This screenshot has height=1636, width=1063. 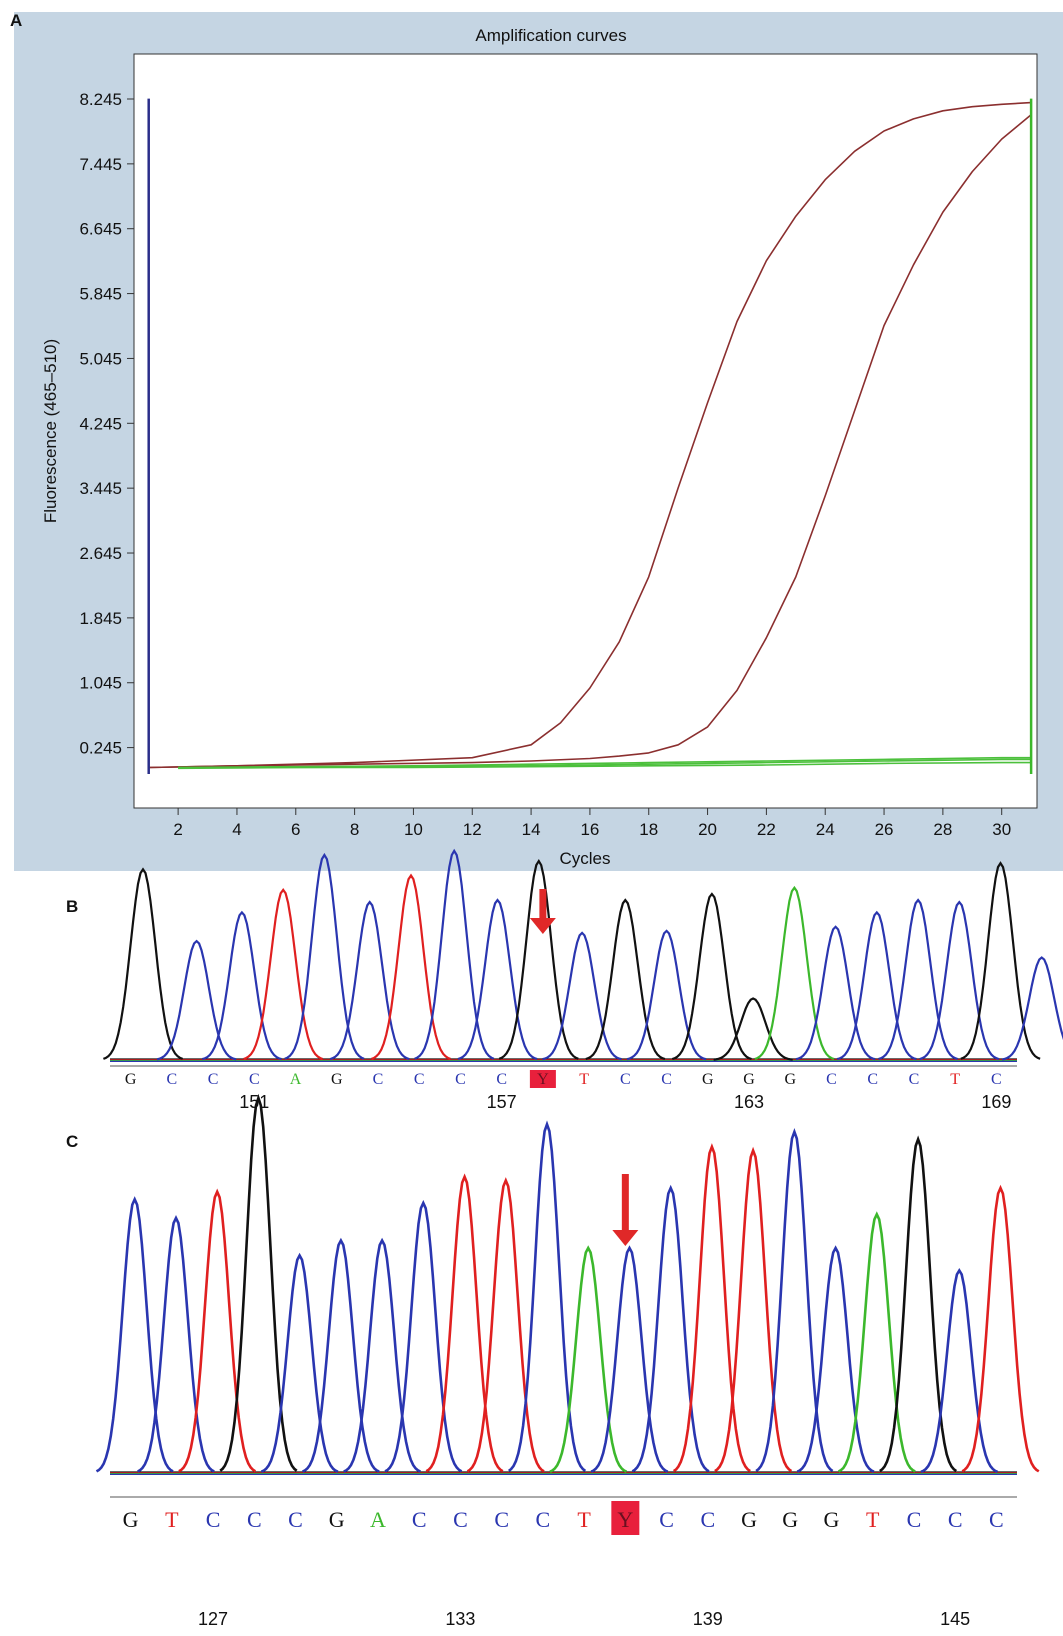 I want to click on position-label: 145, so click(x=955, y=1619).